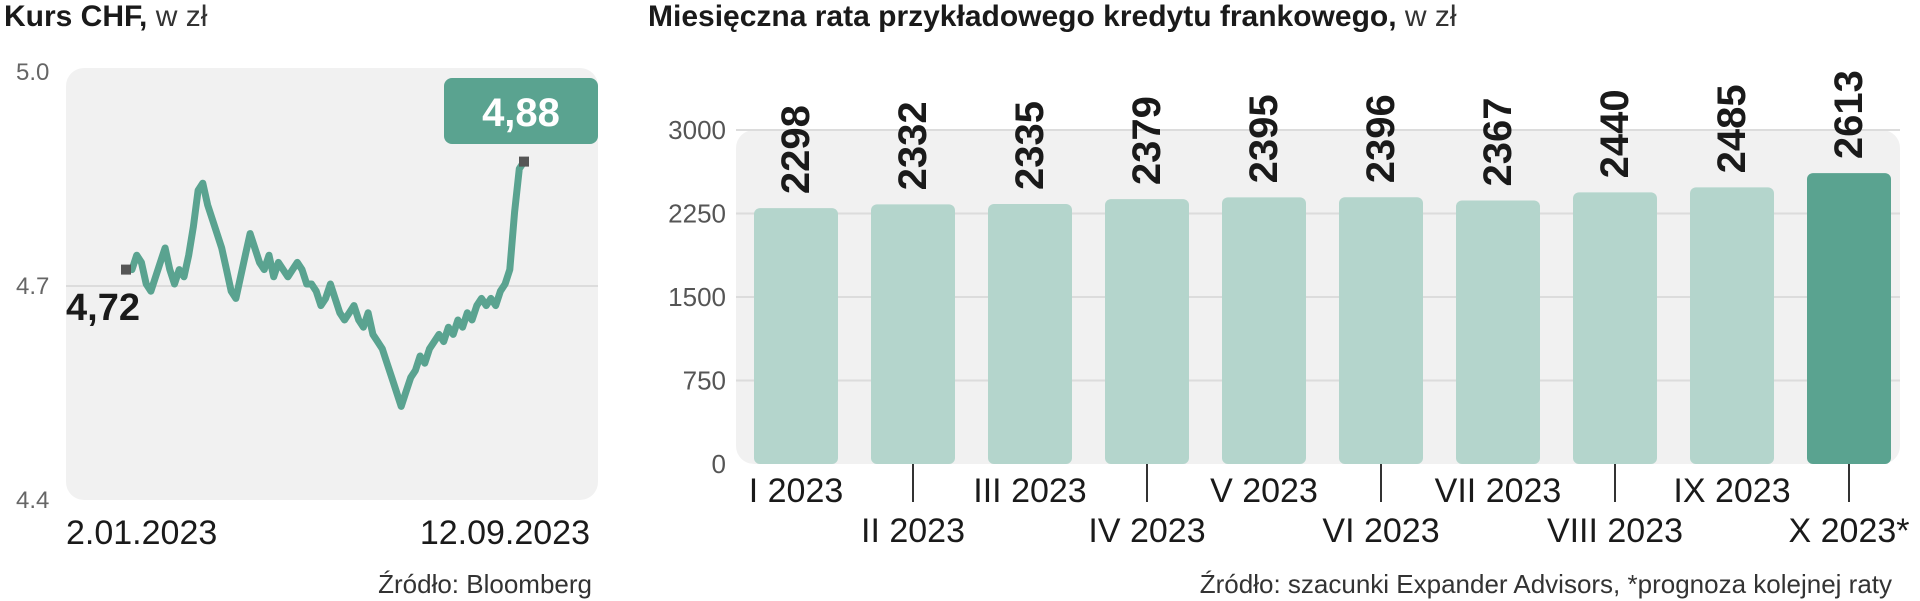 The height and width of the screenshot is (601, 1920). What do you see at coordinates (1264, 138) in the screenshot?
I see `loan-value-label-5: 2395` at bounding box center [1264, 138].